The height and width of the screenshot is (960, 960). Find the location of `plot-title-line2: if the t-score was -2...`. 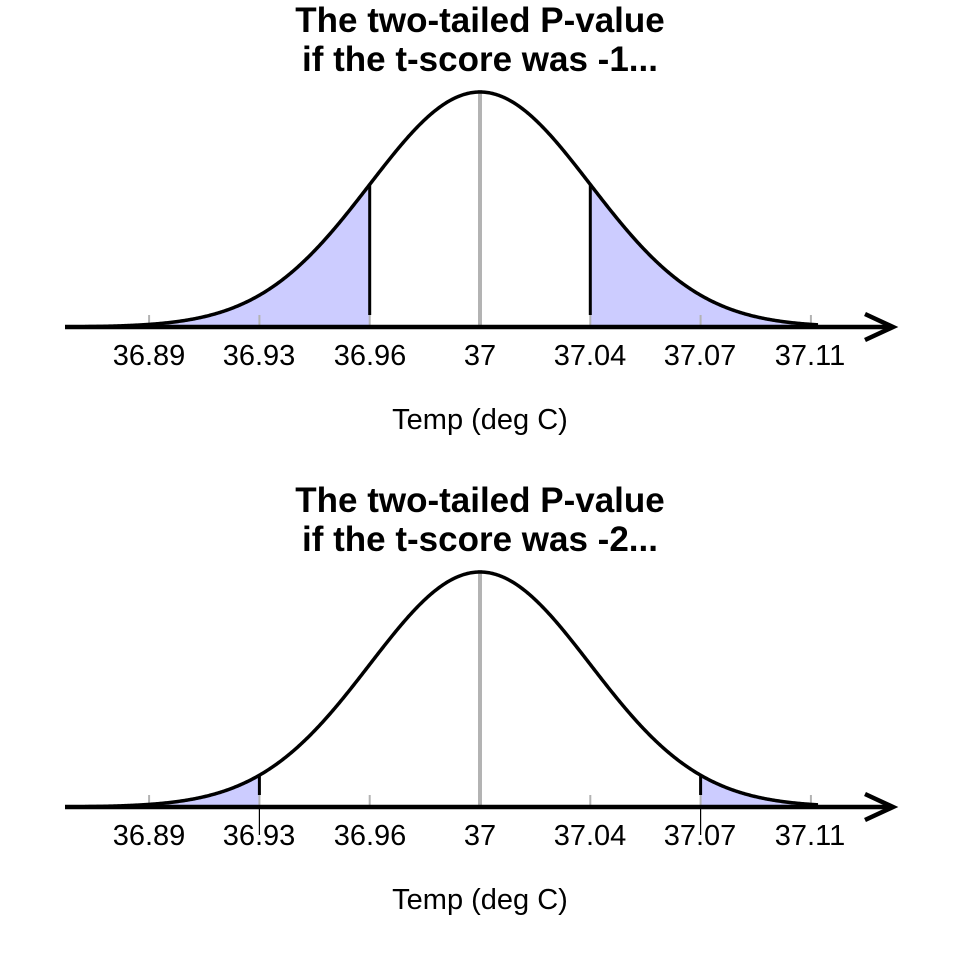

plot-title-line2: if the t-score was -2... is located at coordinates (480, 539).